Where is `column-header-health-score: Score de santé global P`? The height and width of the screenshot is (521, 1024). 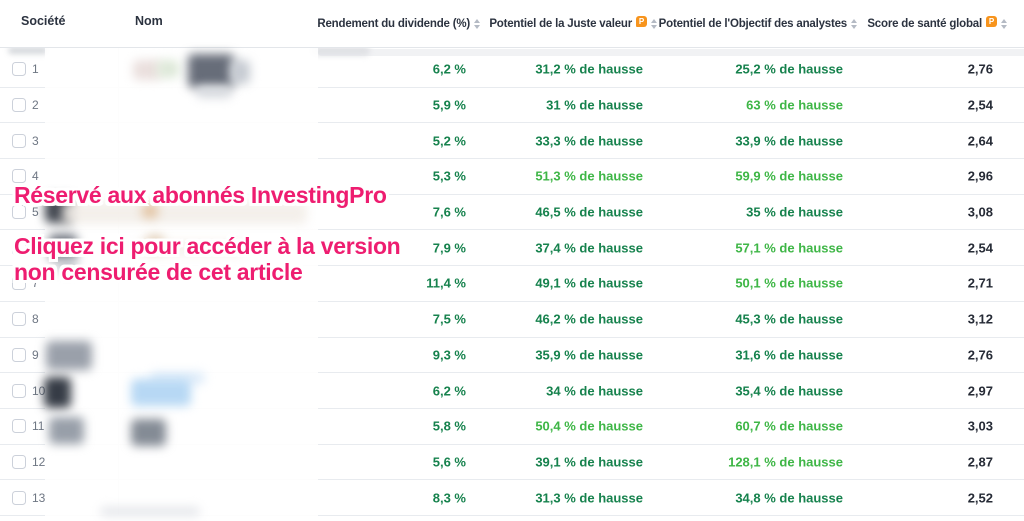
column-header-health-score: Score de santé global P is located at coordinates (932, 24).